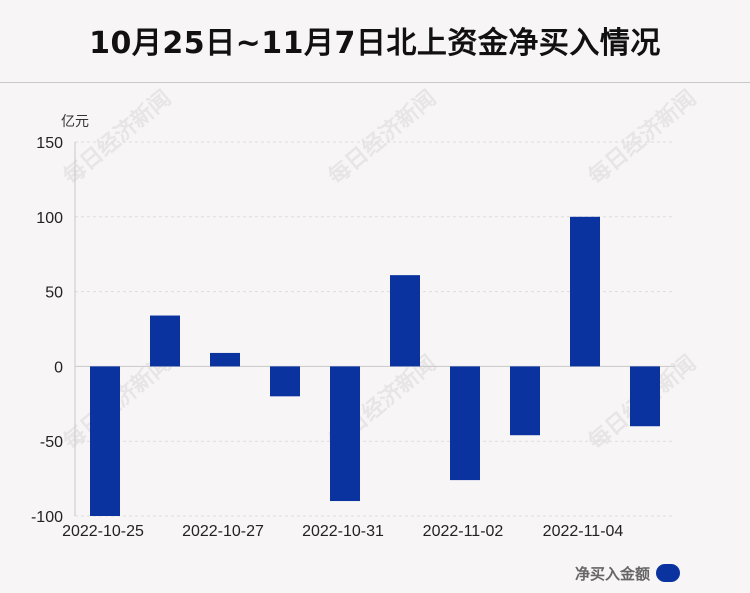  I want to click on legend: 净买入金额, so click(628, 573).